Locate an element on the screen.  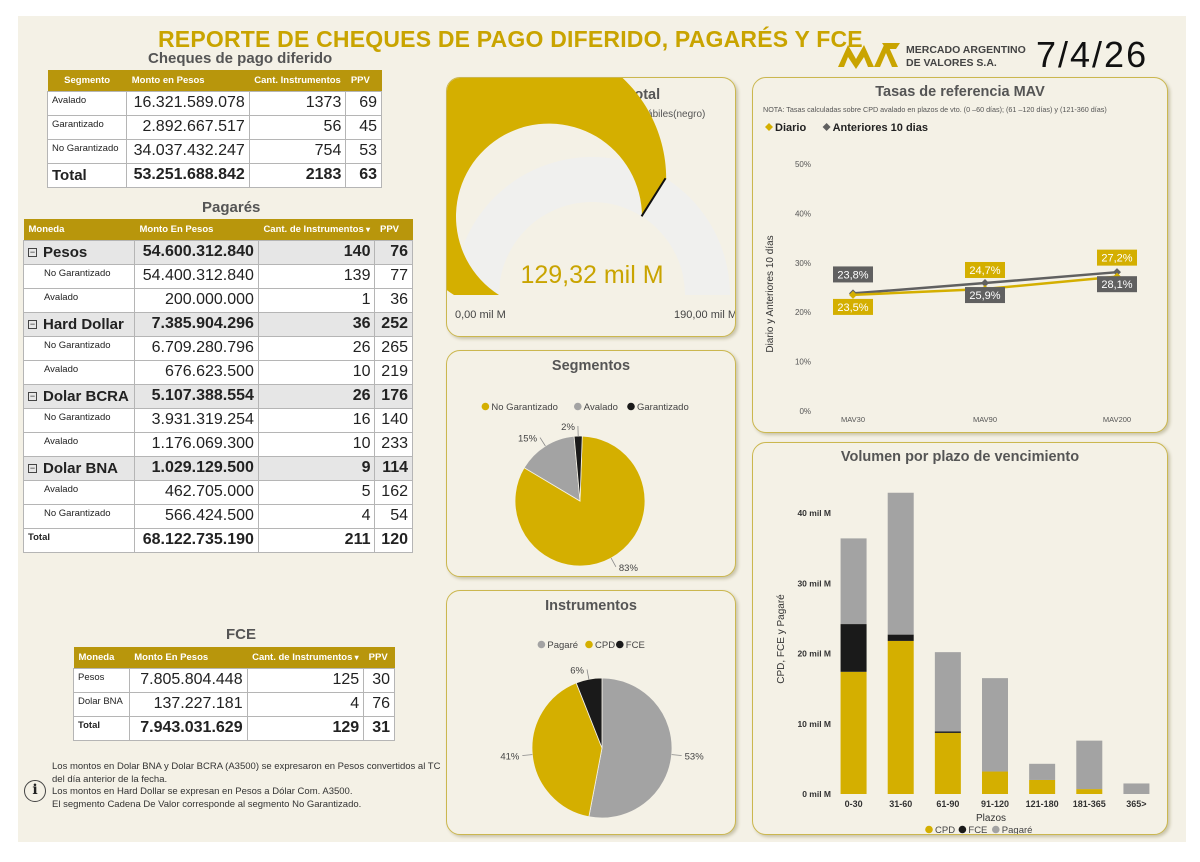
series-marker is located at coordinates (1117, 272).